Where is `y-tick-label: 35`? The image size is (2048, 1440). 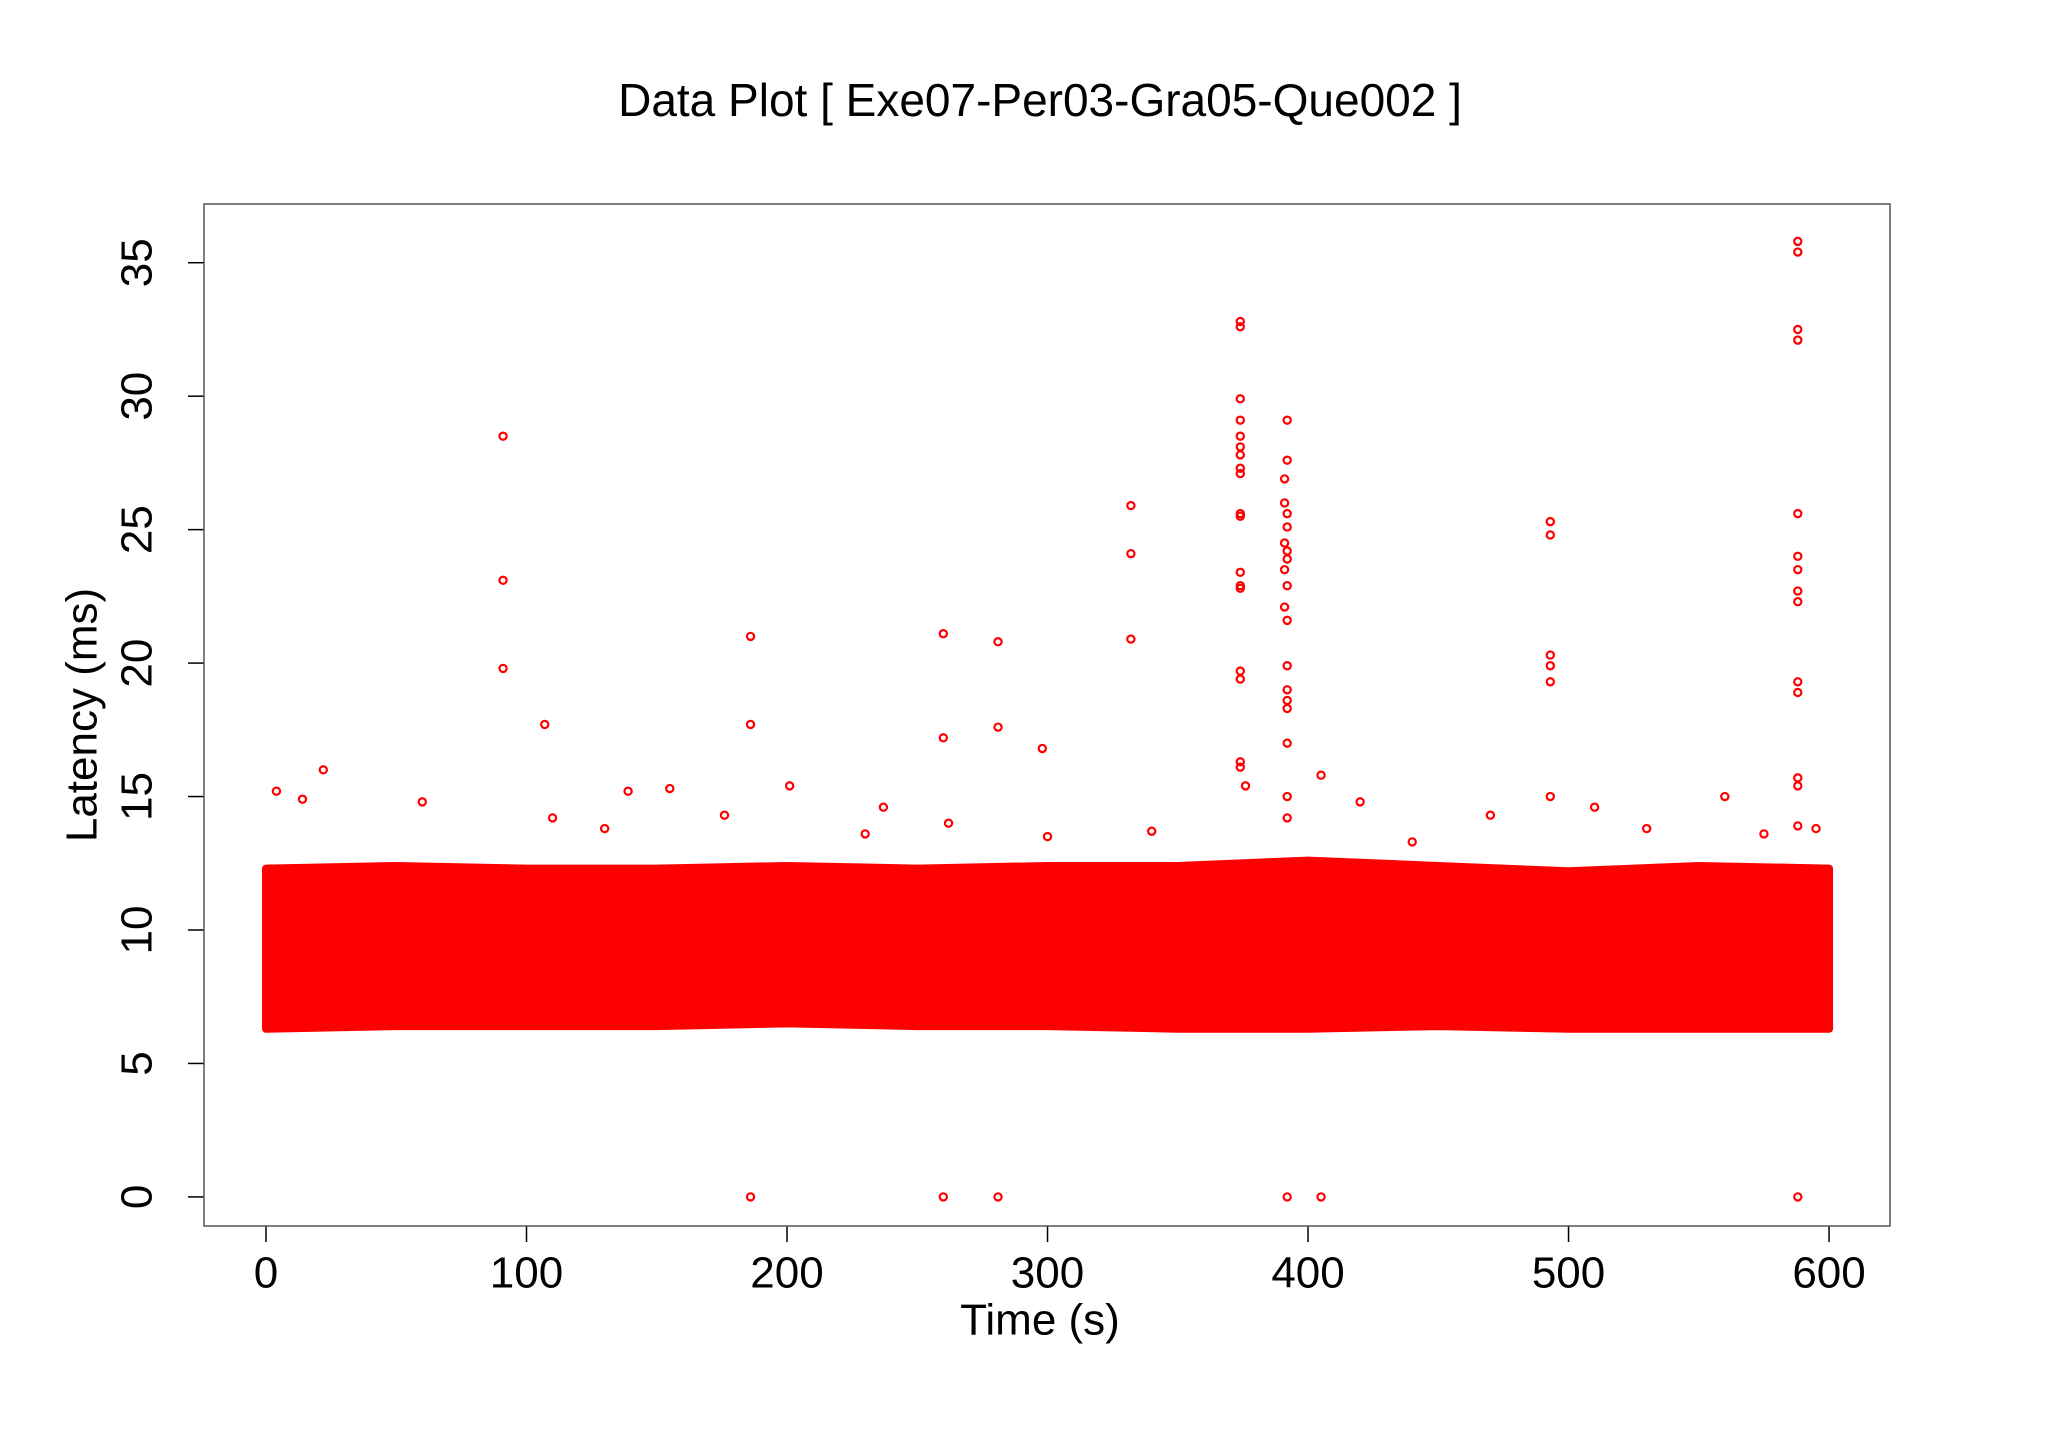 y-tick-label: 35 is located at coordinates (137, 262).